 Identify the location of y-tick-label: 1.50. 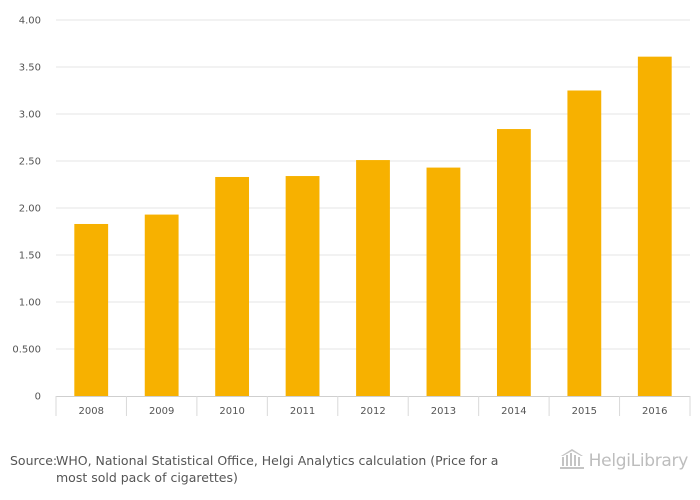
(30, 256).